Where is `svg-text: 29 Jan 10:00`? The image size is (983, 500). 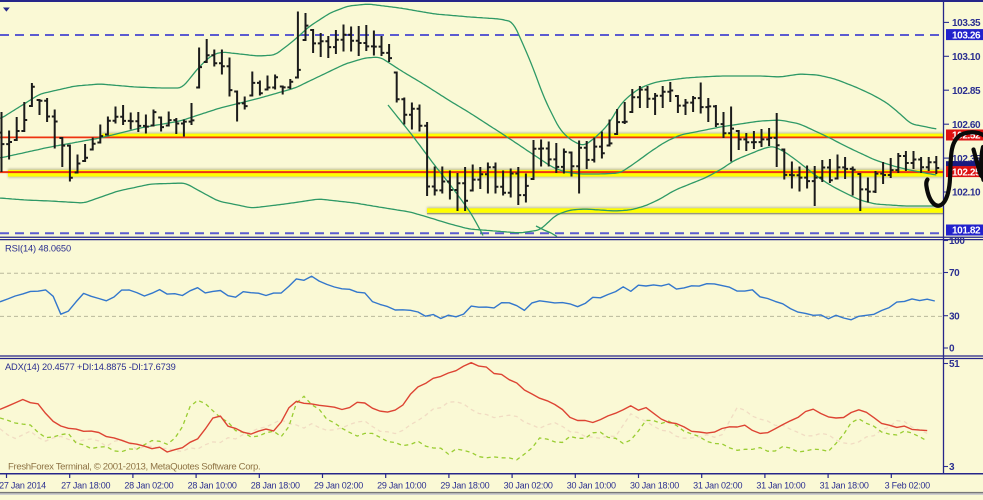
svg-text: 29 Jan 10:00 is located at coordinates (401, 486).